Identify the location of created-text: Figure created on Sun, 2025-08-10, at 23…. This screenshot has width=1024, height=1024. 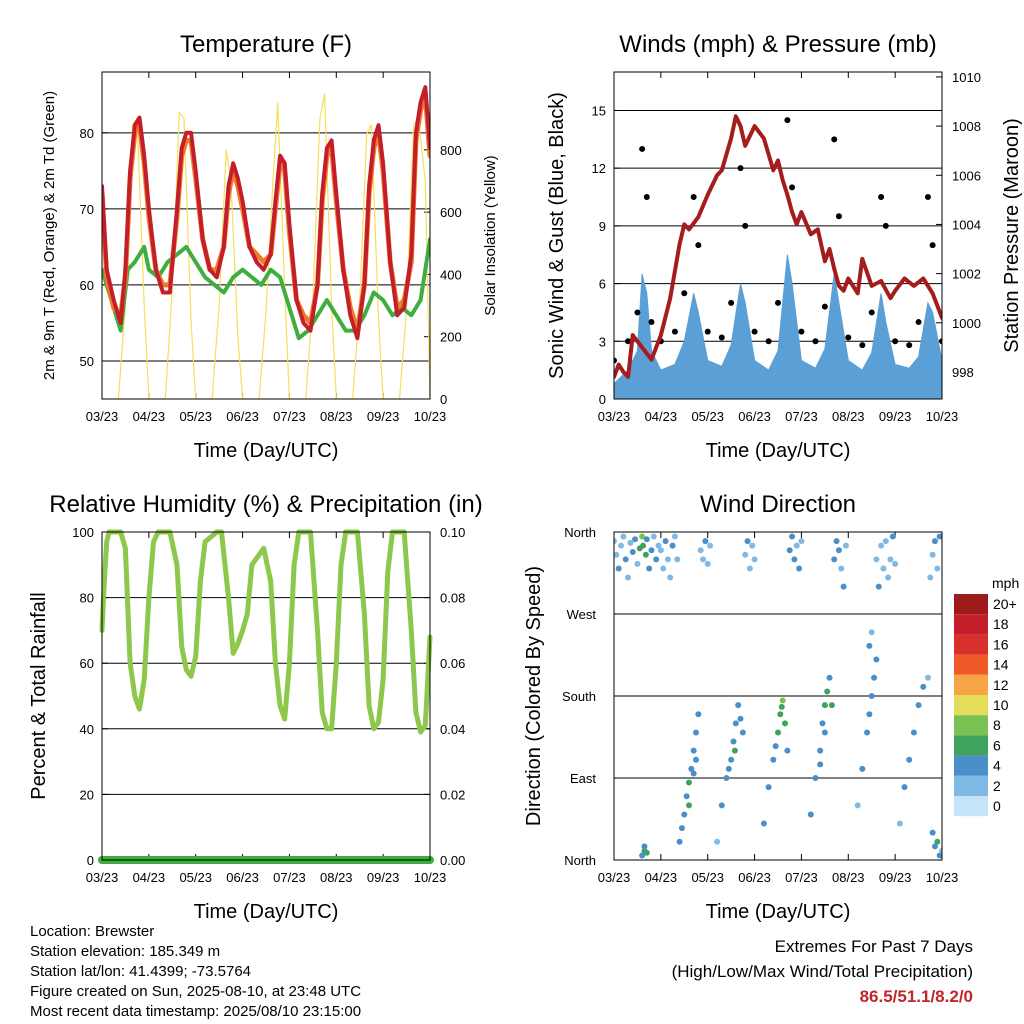
(196, 991).